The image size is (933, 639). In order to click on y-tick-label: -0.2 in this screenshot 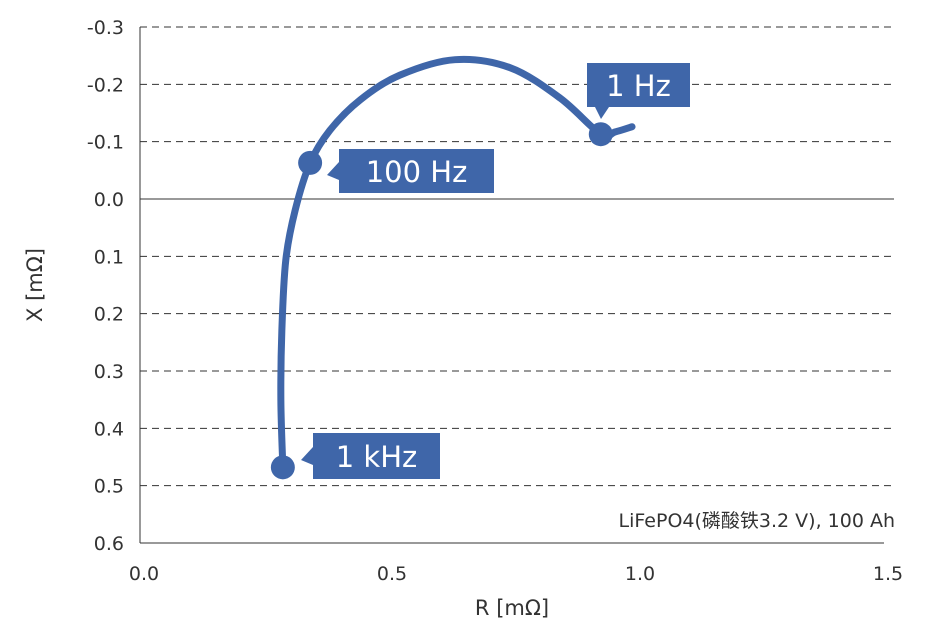, I will do `click(105, 85)`.